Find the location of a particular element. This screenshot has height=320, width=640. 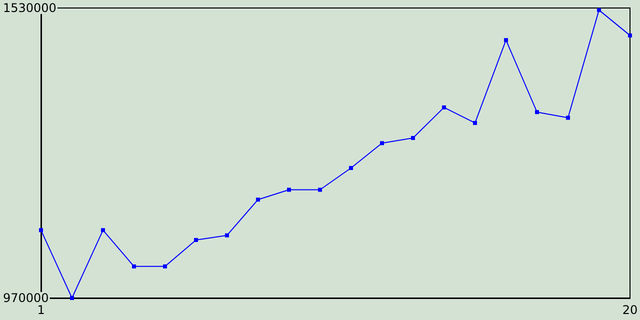

x-tick-label: 20 is located at coordinates (630, 310).